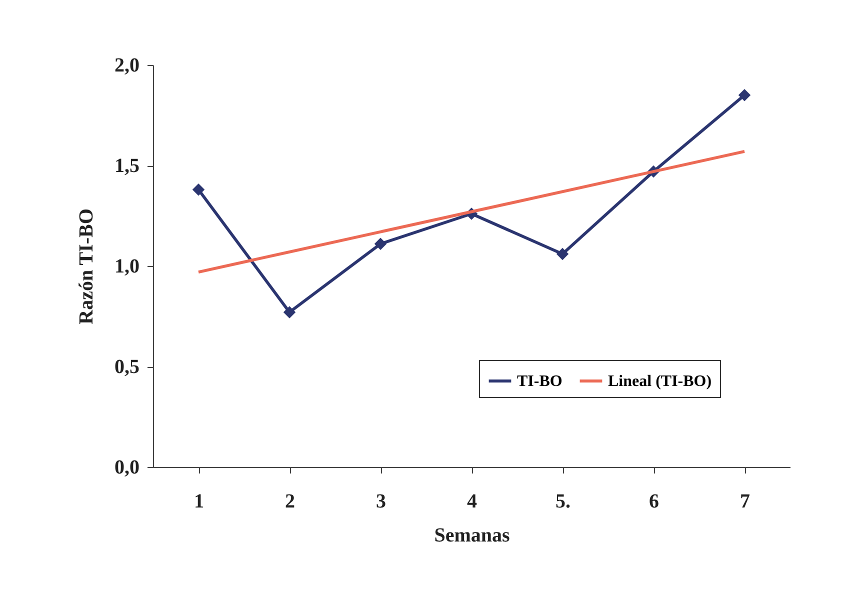 The height and width of the screenshot is (592, 857). I want to click on y-axis-title: Razón TI-BO, so click(87, 266).